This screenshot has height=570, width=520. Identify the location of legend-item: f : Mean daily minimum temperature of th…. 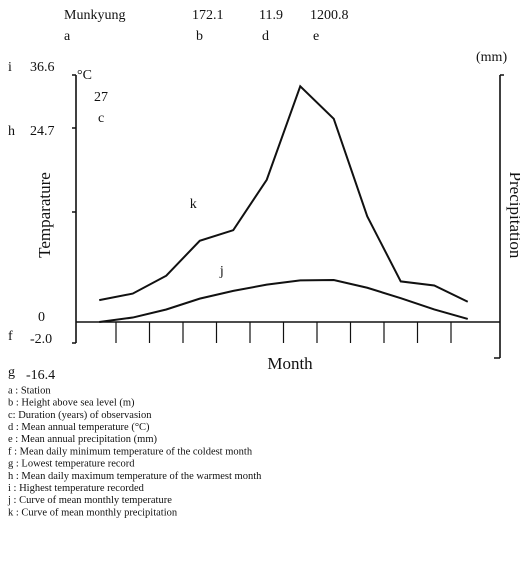
(130, 451).